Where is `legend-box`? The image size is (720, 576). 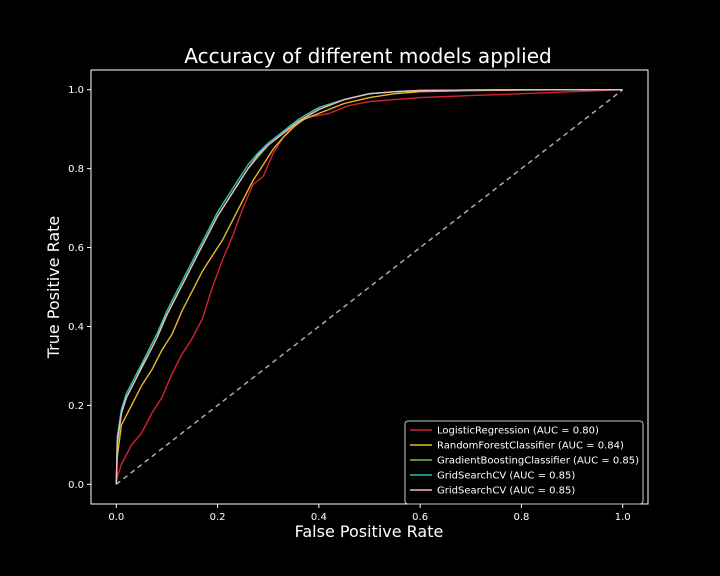 legend-box is located at coordinates (524, 462).